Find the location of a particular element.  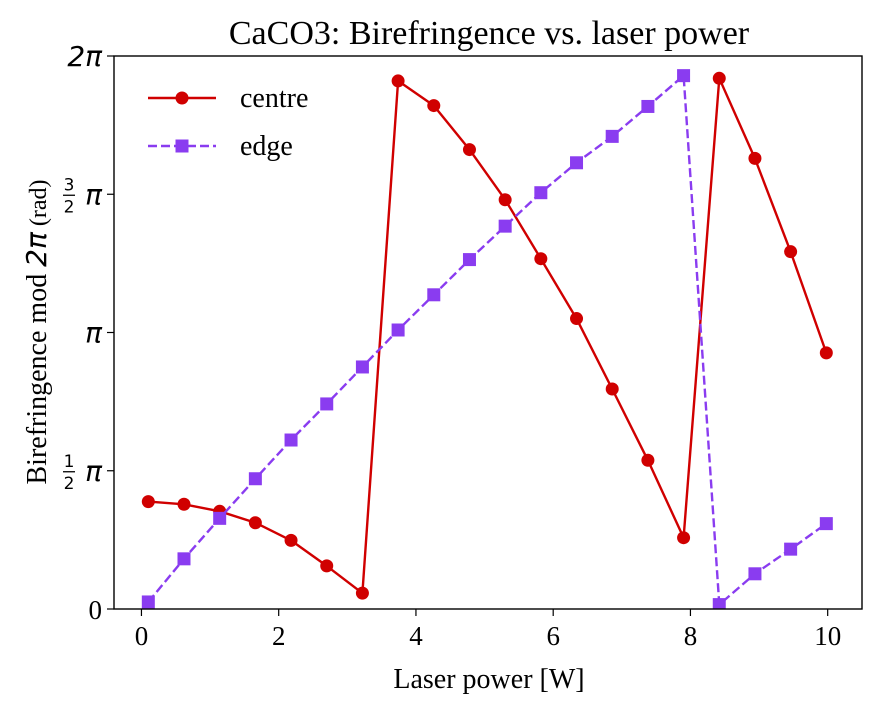

y-axis-label-math: 2π is located at coordinates (36, 249).